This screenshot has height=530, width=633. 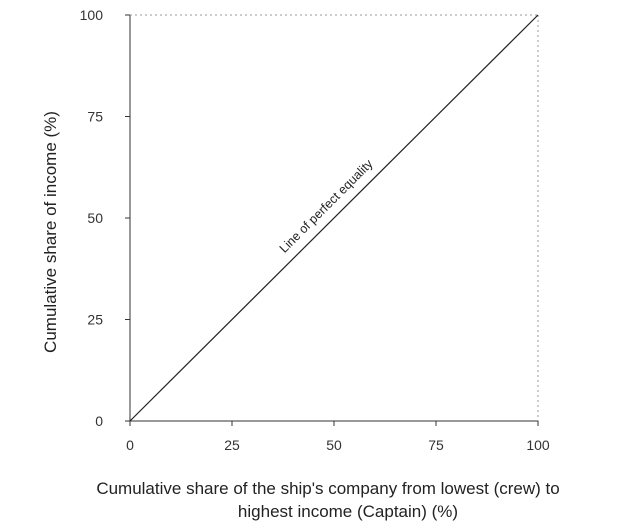 What do you see at coordinates (50, 232) in the screenshot?
I see `y-axis-title: Cumulative share of income (%)` at bounding box center [50, 232].